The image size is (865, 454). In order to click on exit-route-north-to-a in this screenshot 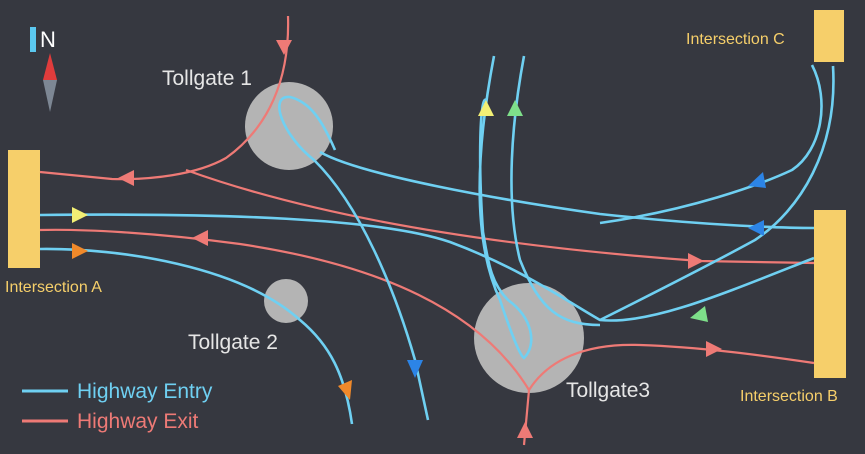, I will do `click(164, 98)`.